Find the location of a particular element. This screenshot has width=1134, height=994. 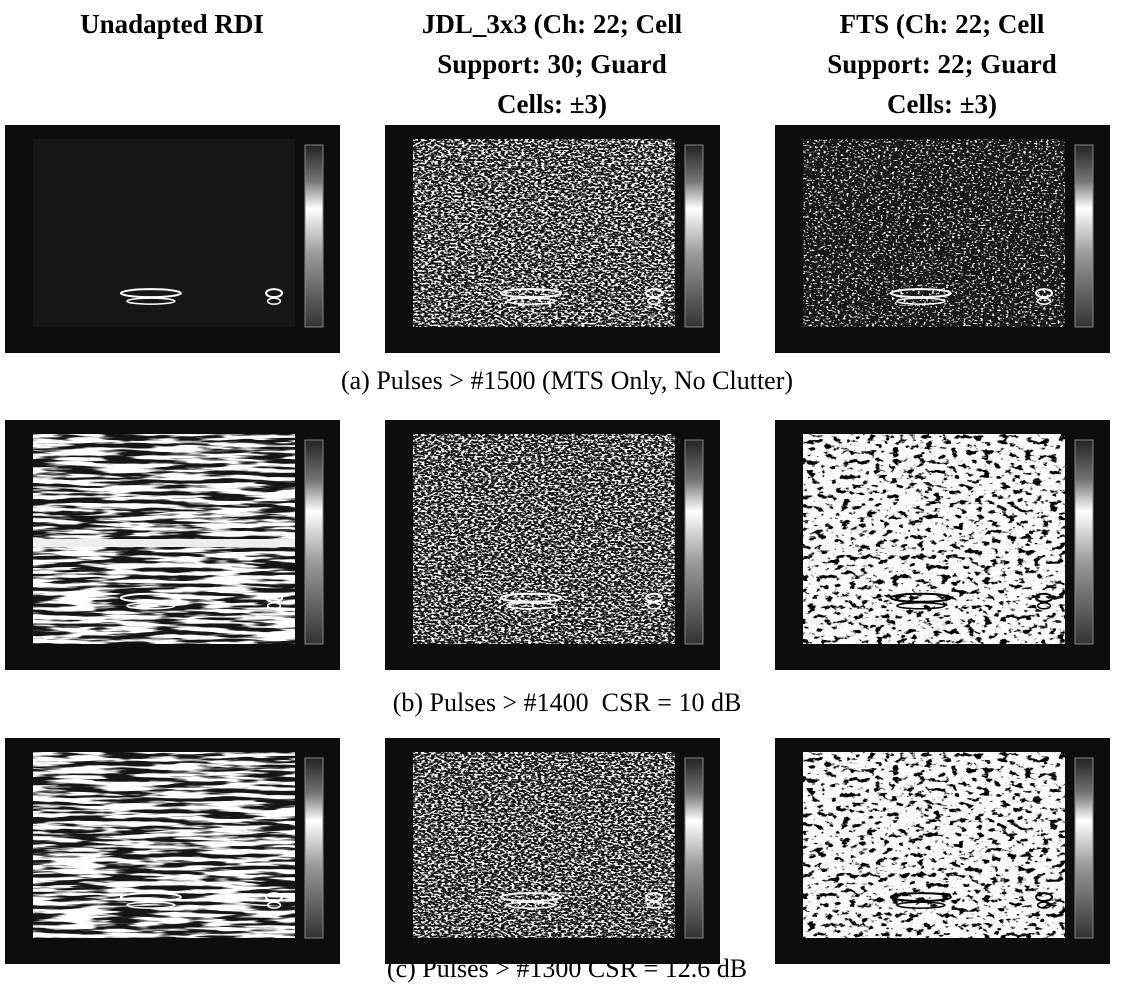

header-line: FTS (Ch: 22; Cell is located at coordinates (942, 24).